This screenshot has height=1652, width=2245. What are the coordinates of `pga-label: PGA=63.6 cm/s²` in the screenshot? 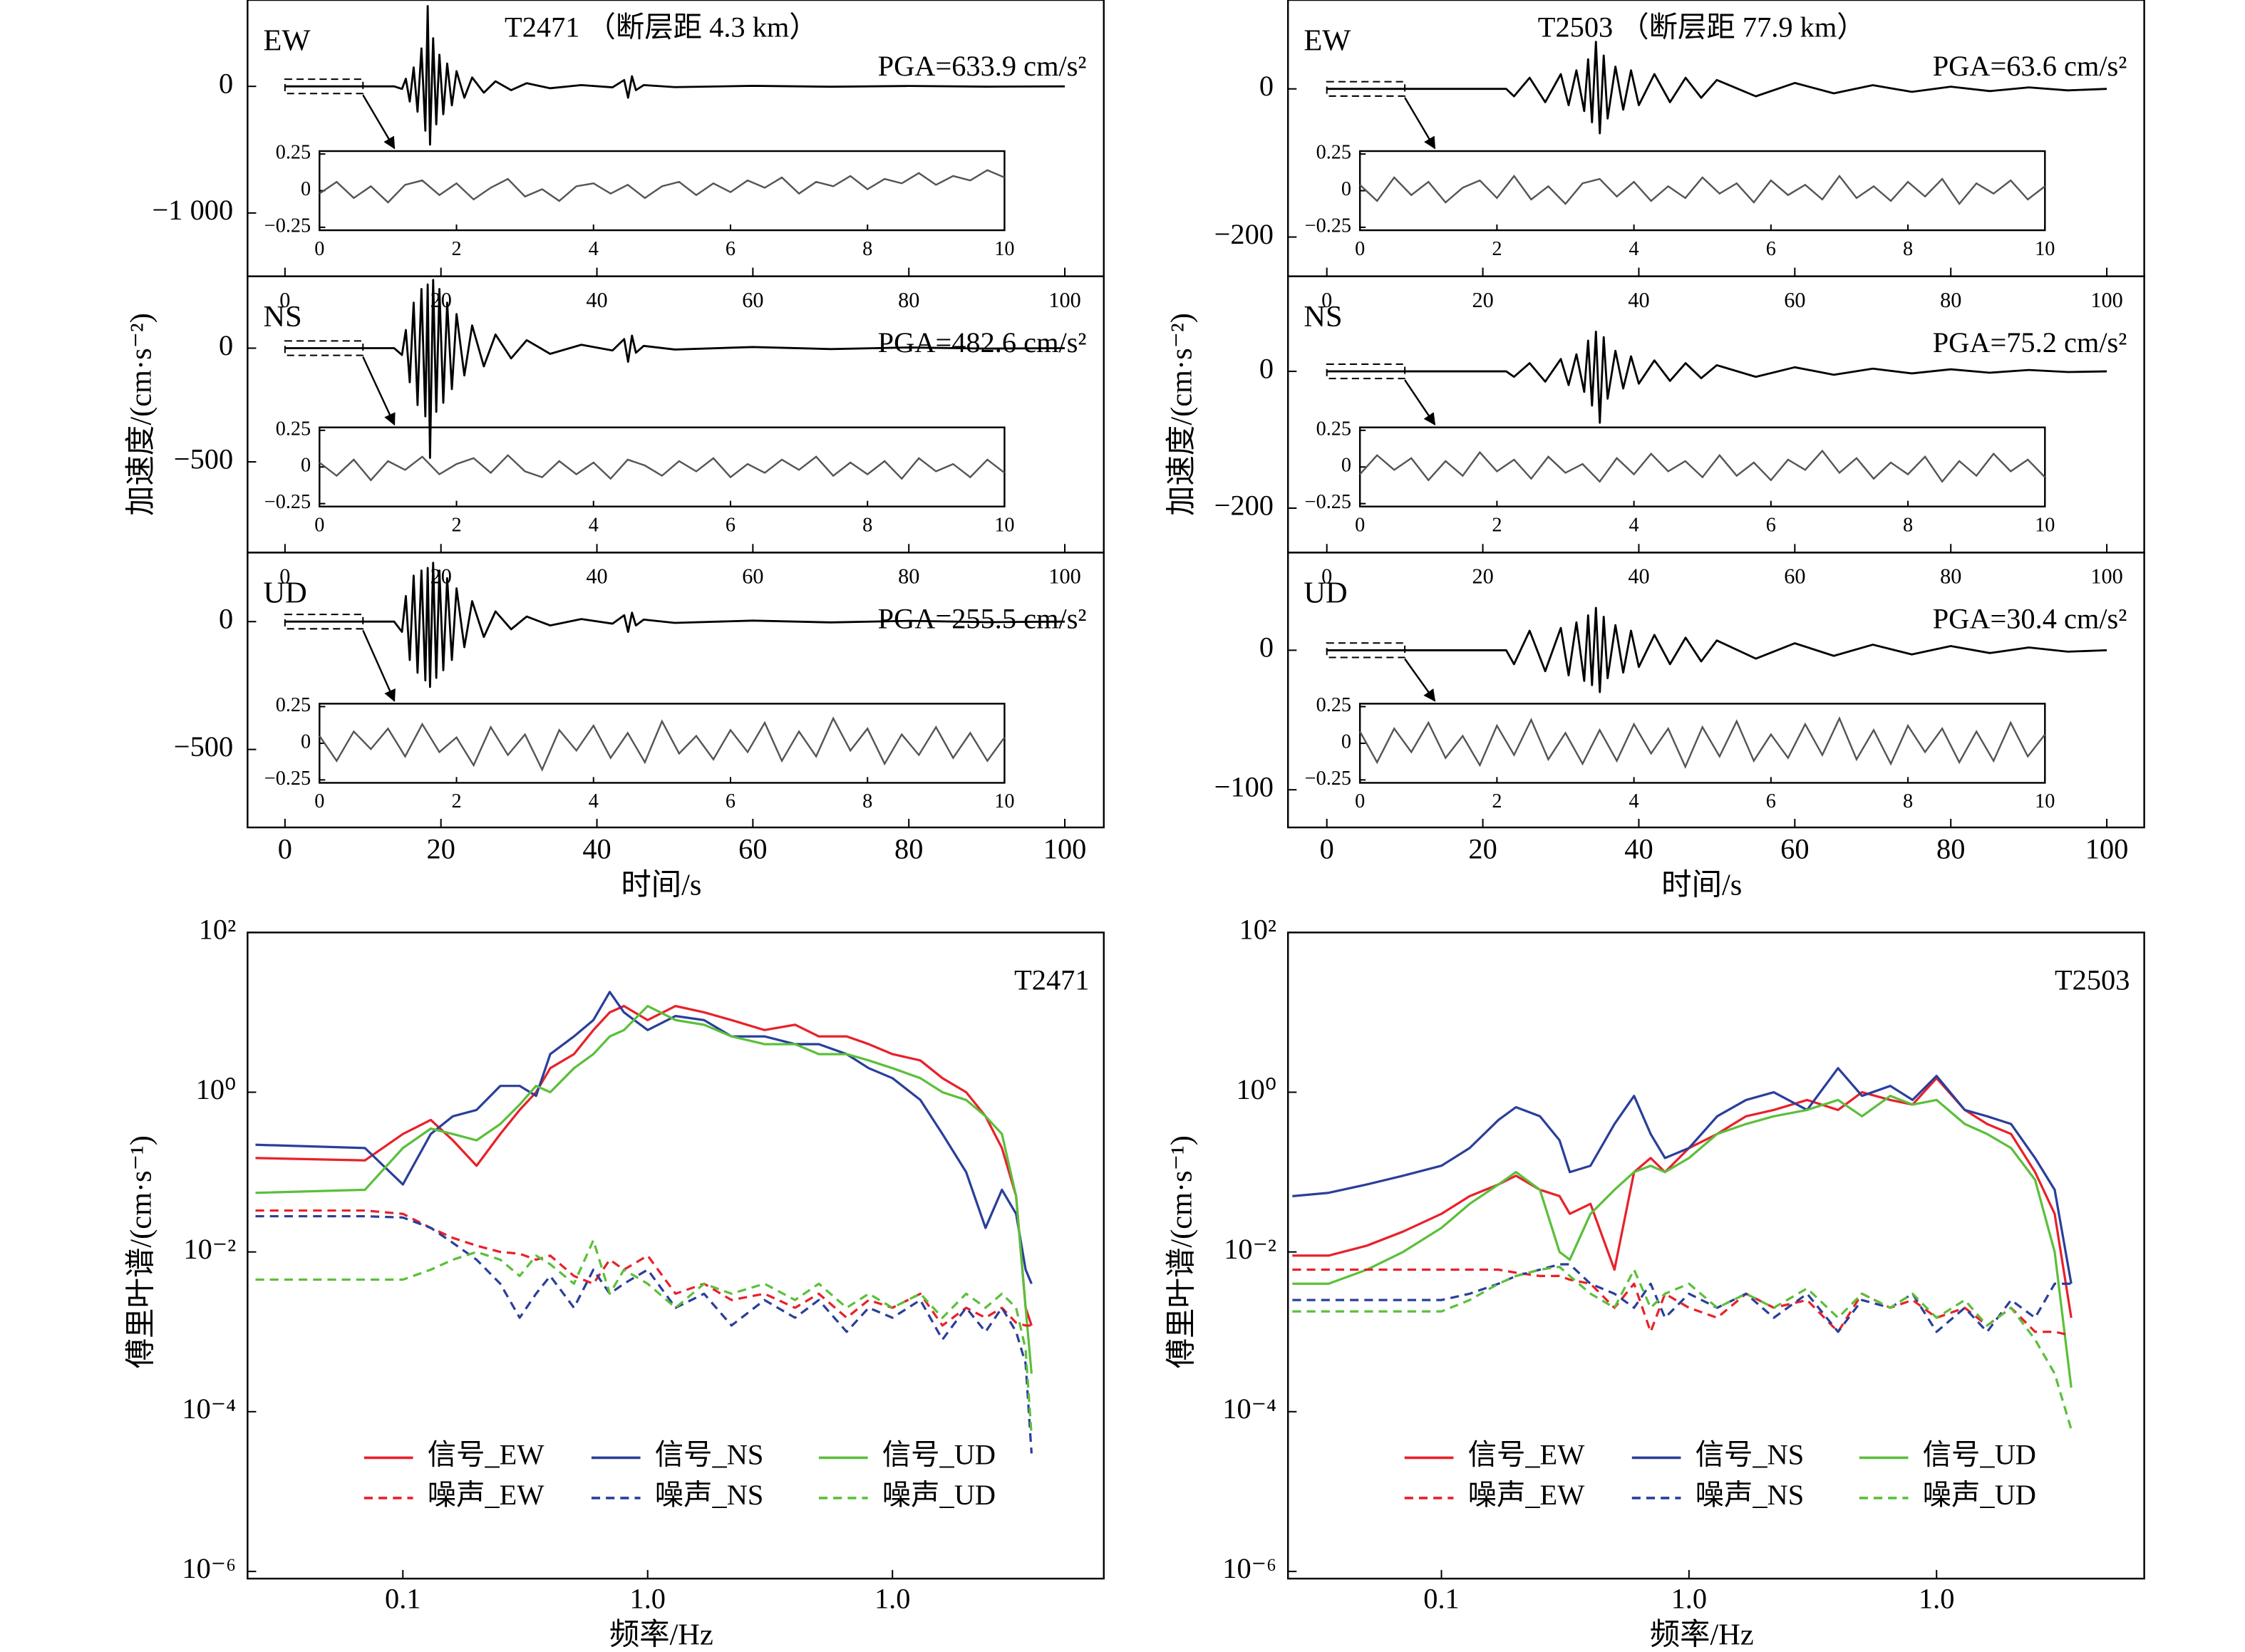 It's located at (2030, 66).